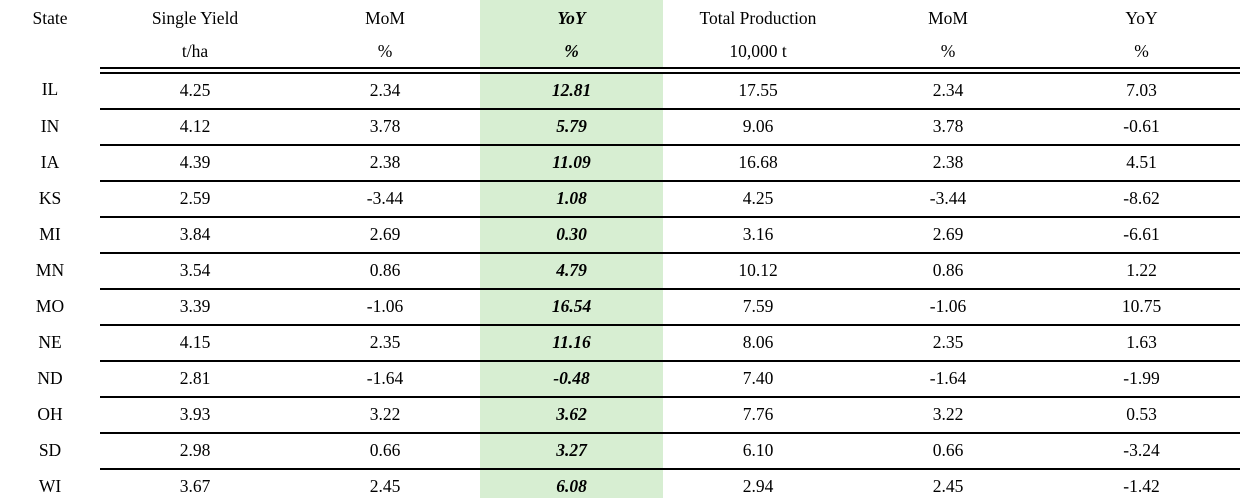 The width and height of the screenshot is (1254, 498). What do you see at coordinates (385, 415) in the screenshot?
I see `cell-yield-mom: 3.22` at bounding box center [385, 415].